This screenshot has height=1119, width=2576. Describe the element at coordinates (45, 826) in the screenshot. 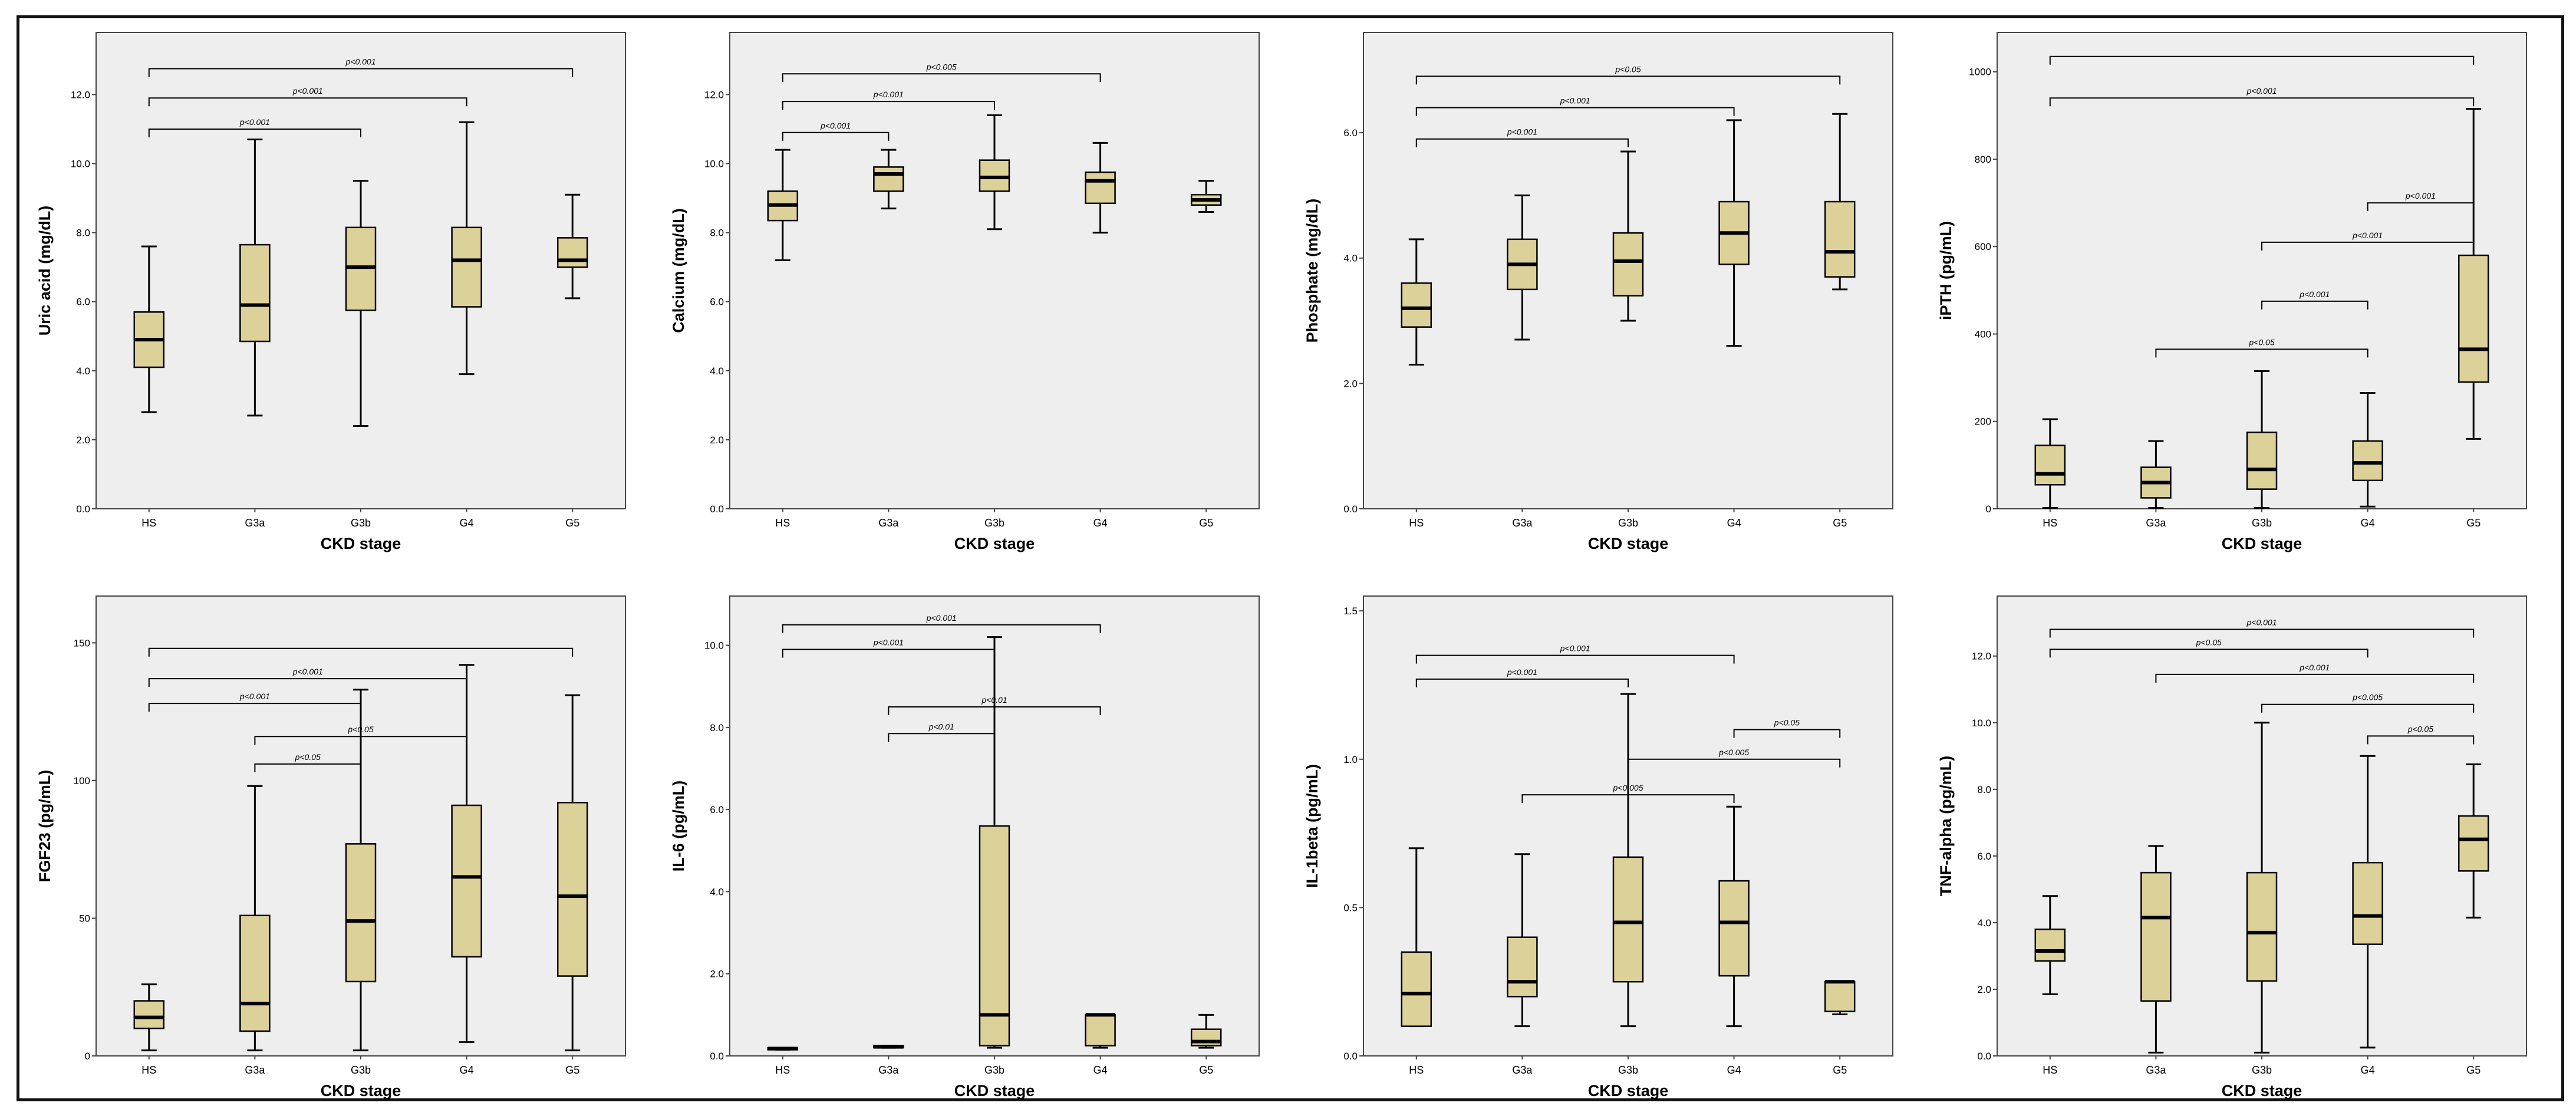

I see `y-axis-label: FGF23 (pg/mL)` at that location.